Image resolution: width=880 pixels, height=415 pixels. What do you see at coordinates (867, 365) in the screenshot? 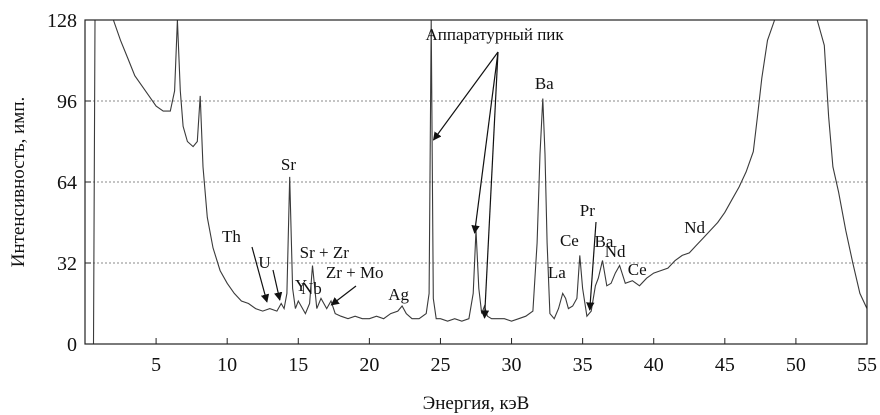
I see `x-tick-label: 55` at bounding box center [867, 365].